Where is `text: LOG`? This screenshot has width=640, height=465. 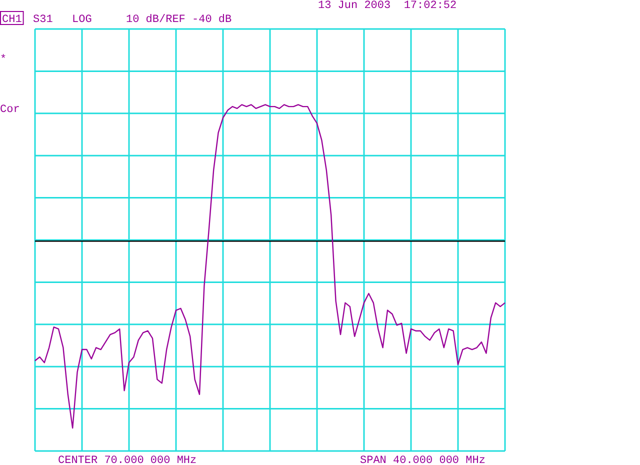 text: LOG is located at coordinates (82, 20).